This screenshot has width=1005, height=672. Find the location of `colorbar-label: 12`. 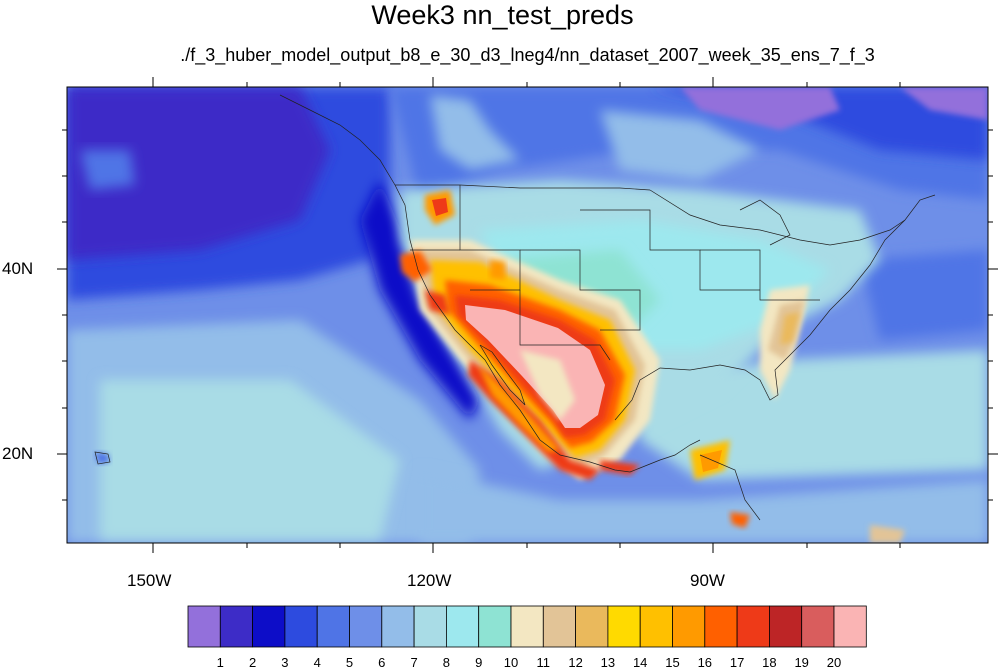

colorbar-label: 12 is located at coordinates (575, 662).